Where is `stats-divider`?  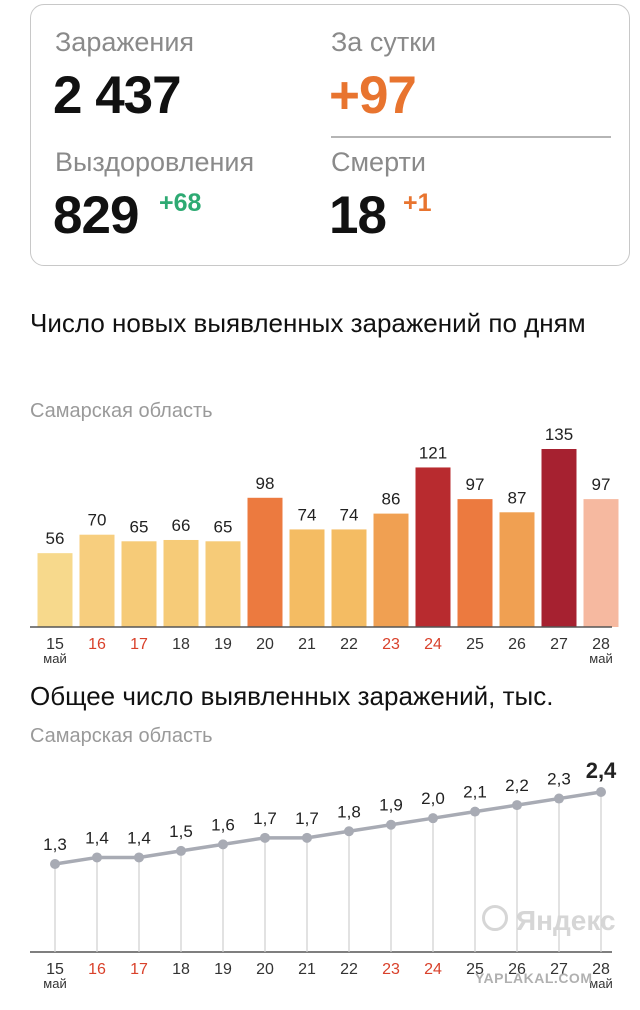
stats-divider is located at coordinates (471, 137).